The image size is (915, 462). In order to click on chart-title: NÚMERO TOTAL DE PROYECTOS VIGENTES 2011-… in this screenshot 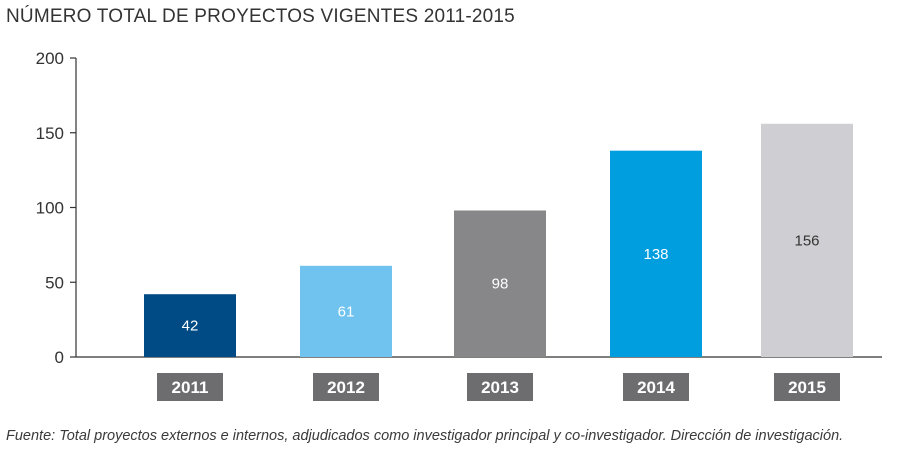, I will do `click(260, 16)`.